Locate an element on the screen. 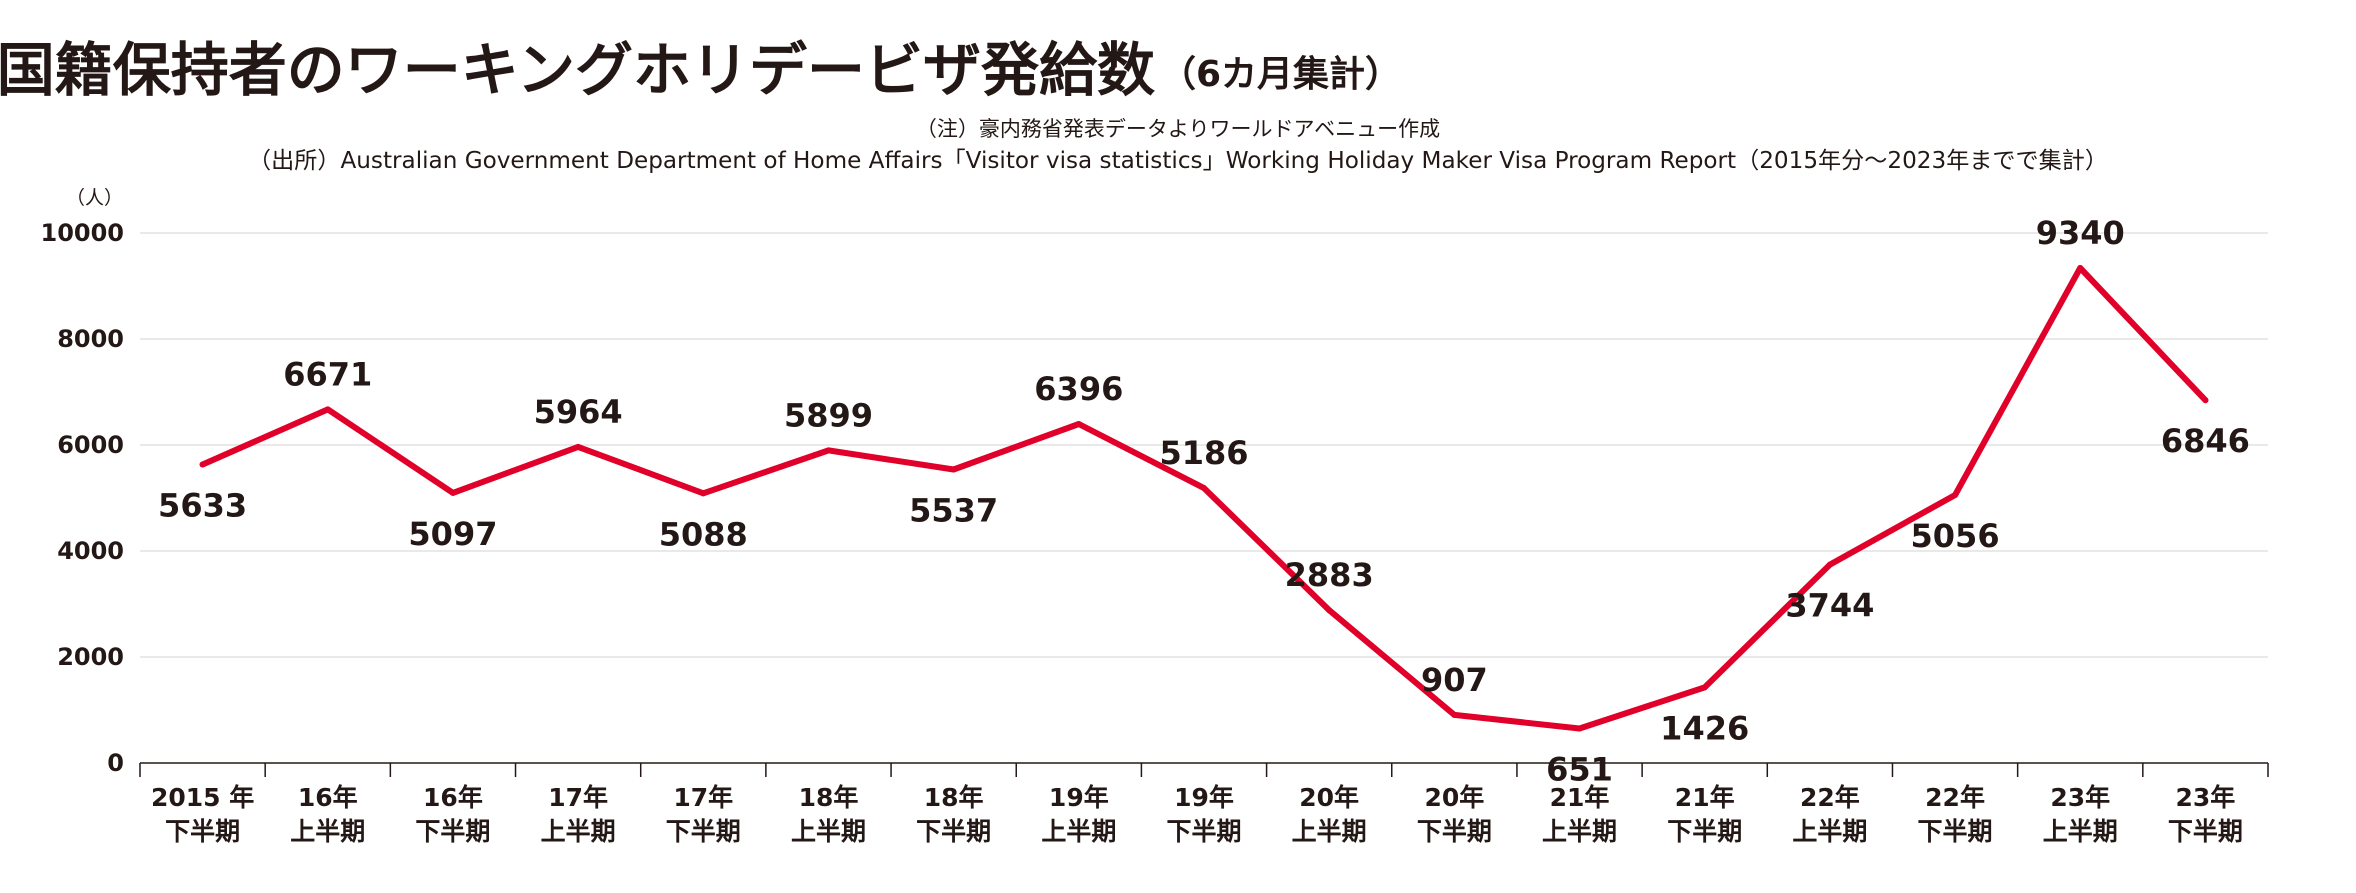  x-axis is located at coordinates (1204, 769).